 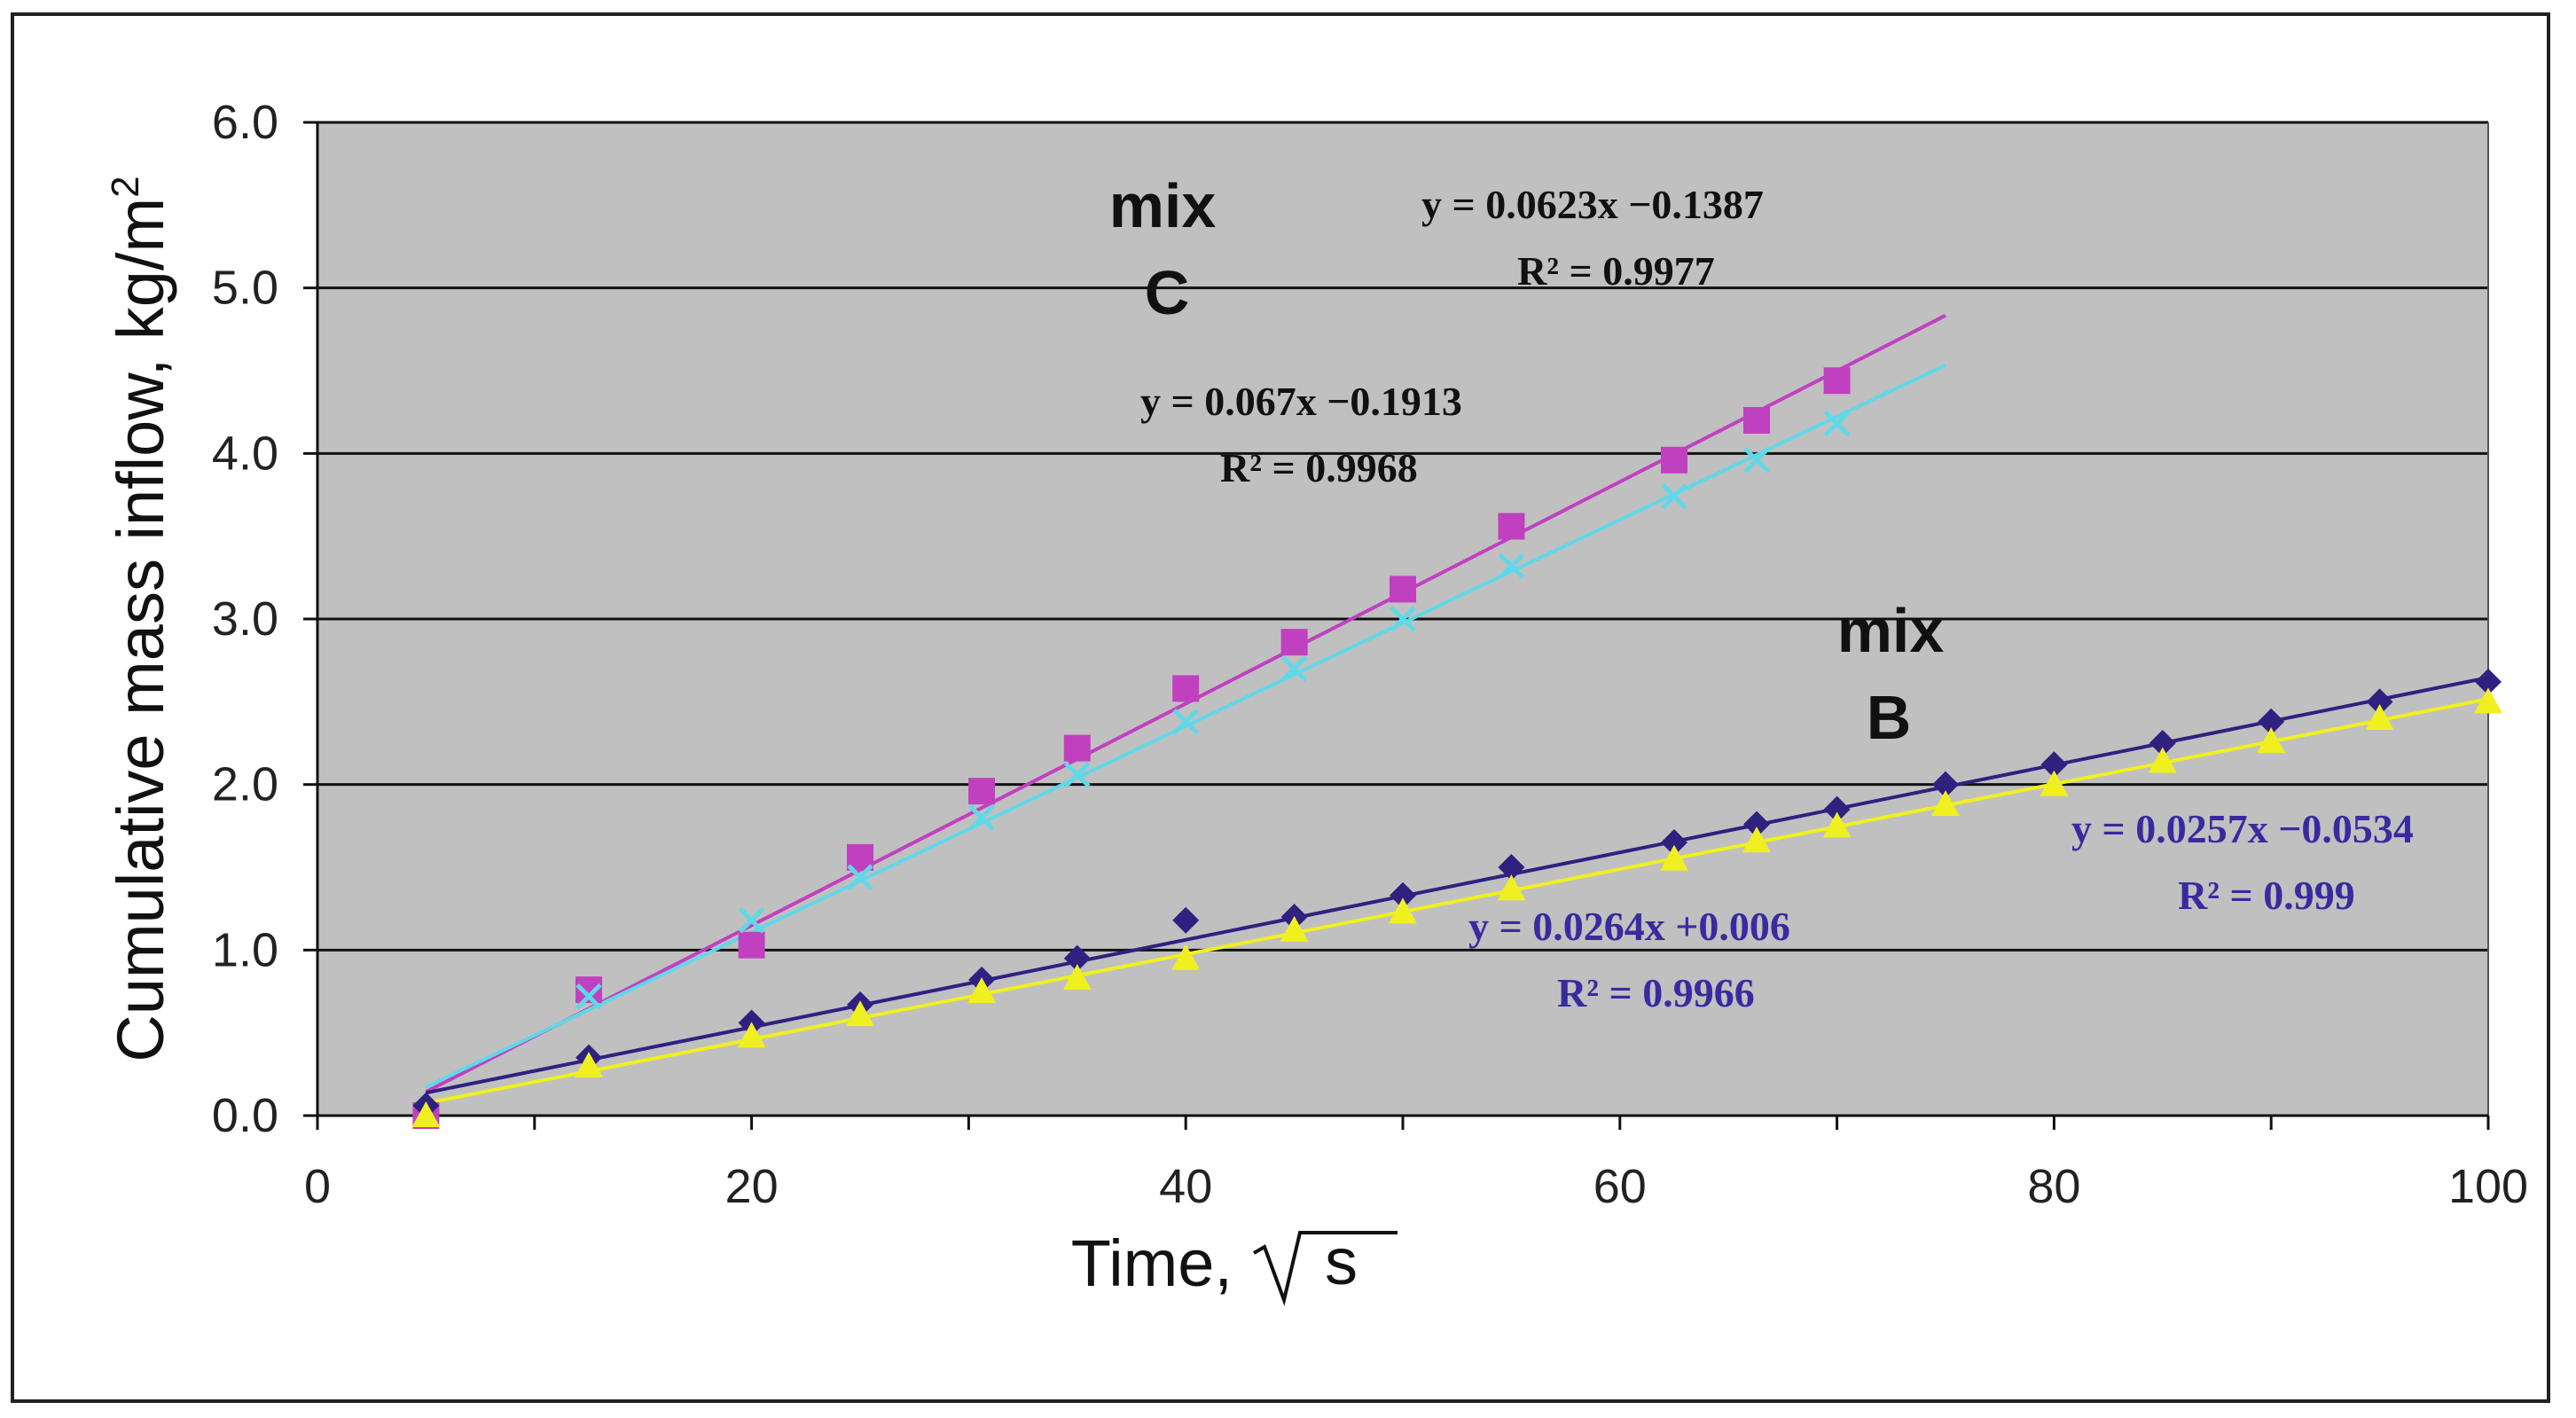 What do you see at coordinates (245, 619) in the screenshot?
I see `y-tick-label: 3.0` at bounding box center [245, 619].